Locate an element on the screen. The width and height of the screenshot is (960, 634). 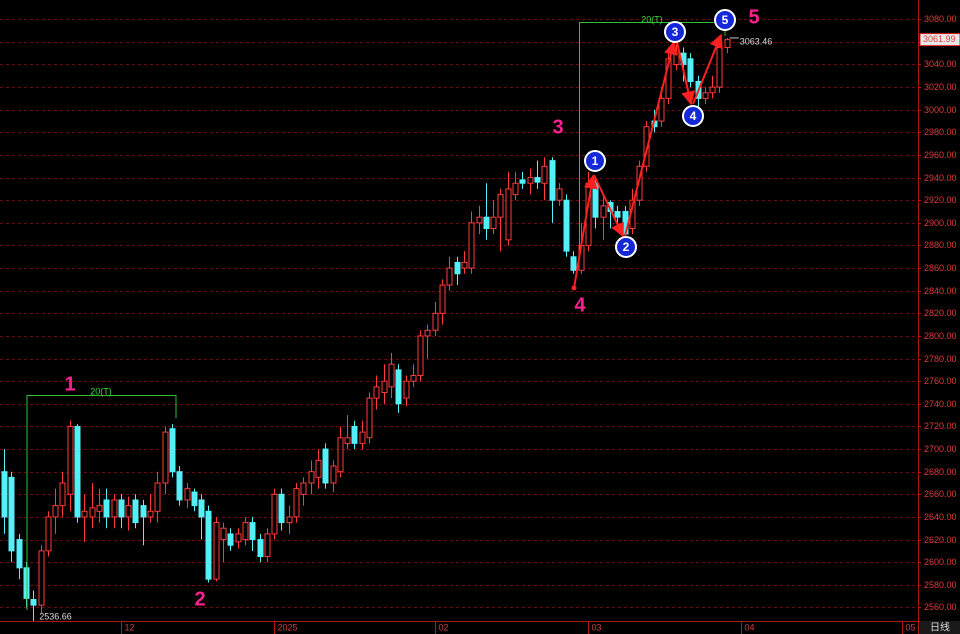
wave-marker: 2 is located at coordinates (626, 247).